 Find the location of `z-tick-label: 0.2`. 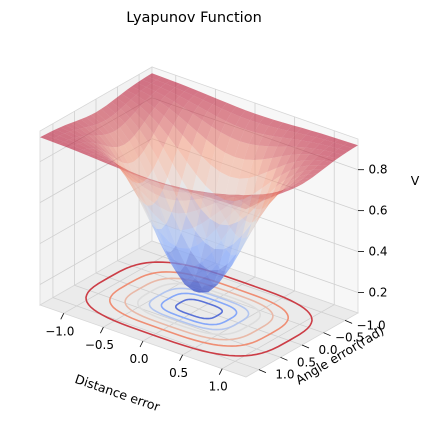

z-tick-label: 0.2 is located at coordinates (377, 293).